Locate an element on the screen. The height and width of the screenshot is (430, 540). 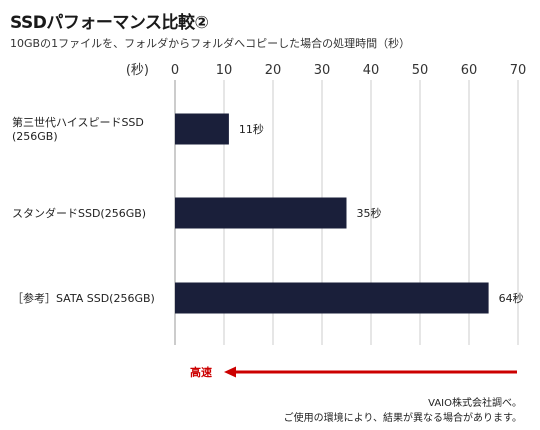
chart-subtitle: 10GBの1ファイルを、フォルダからフォルダへコピーした場合の処理時間（秒） is located at coordinates (210, 43).